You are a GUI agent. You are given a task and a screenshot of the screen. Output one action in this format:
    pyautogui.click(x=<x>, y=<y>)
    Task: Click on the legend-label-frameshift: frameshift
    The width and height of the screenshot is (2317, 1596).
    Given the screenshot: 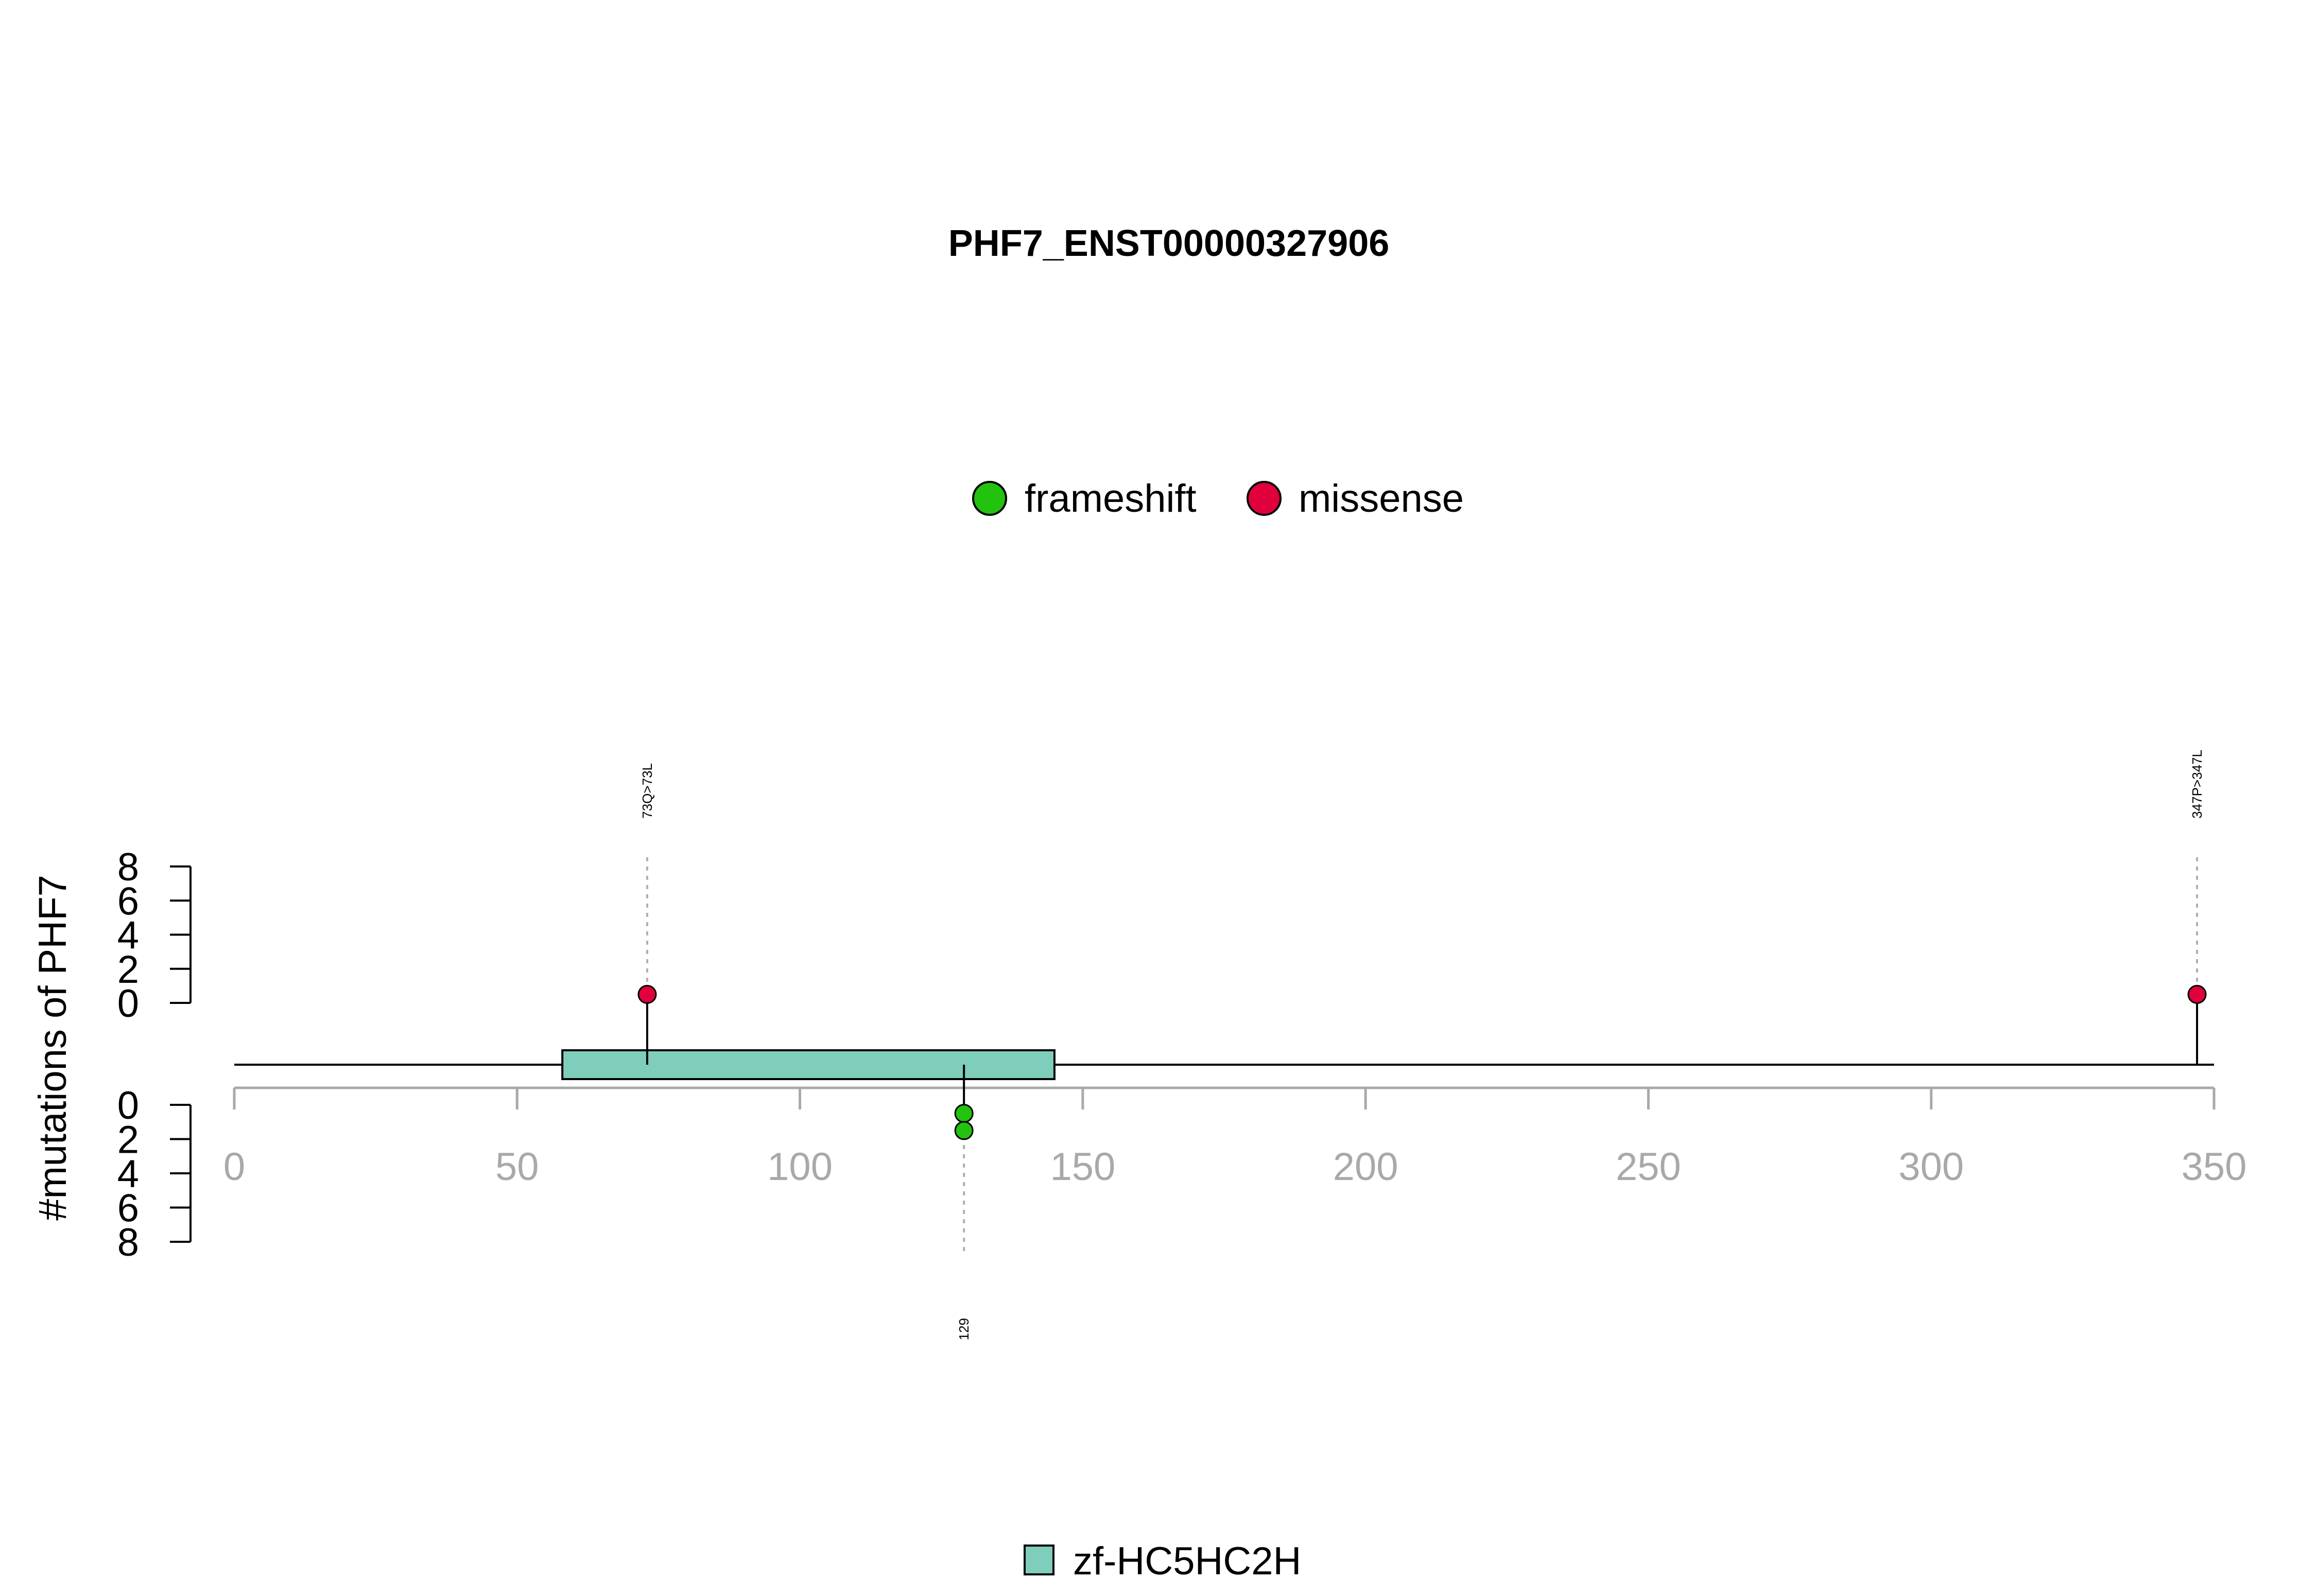 What is the action you would take?
    pyautogui.click(x=1111, y=499)
    